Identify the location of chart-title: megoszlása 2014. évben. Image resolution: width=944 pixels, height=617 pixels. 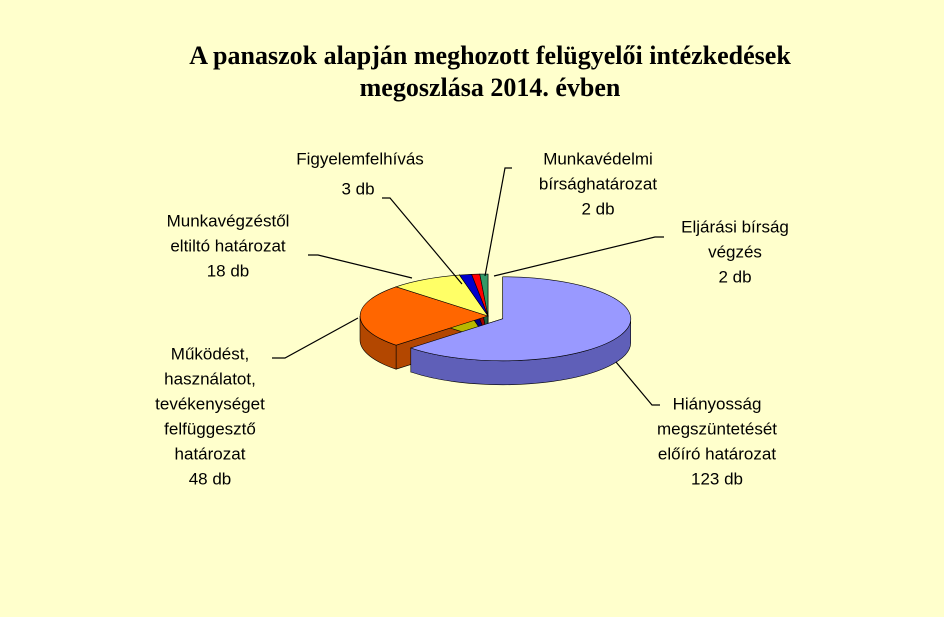
(490, 87).